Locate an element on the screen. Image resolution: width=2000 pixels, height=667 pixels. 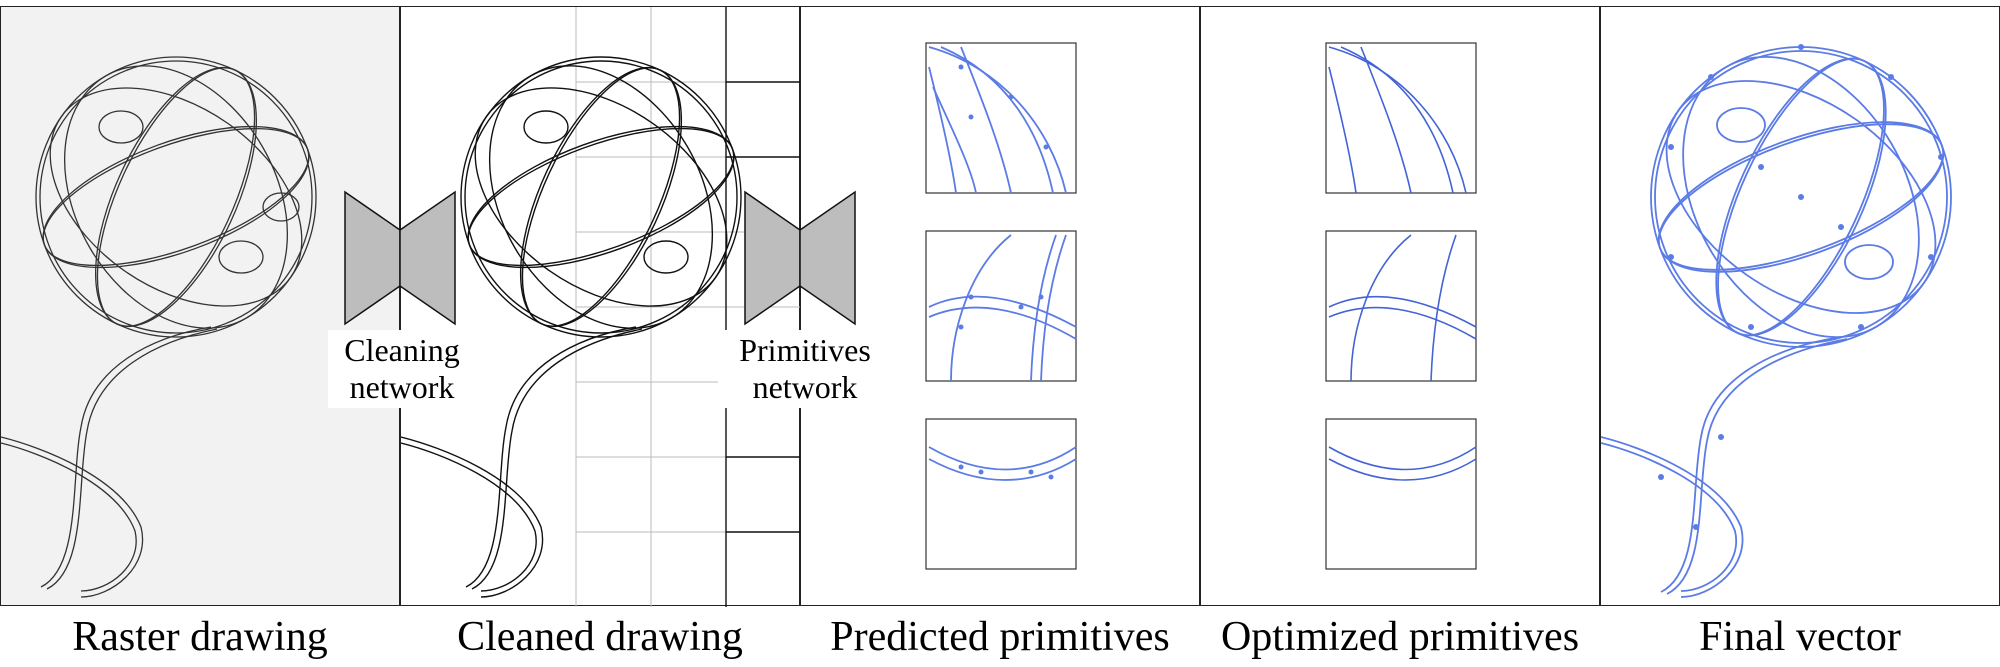
caption-optimized-primitives: Optimized primitives is located at coordinates (1400, 637).